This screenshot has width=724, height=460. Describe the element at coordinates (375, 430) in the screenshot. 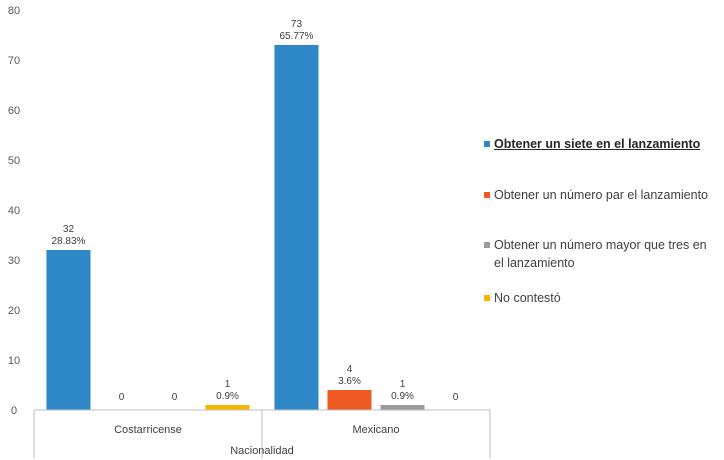

I see `category-label: Mexicano` at that location.